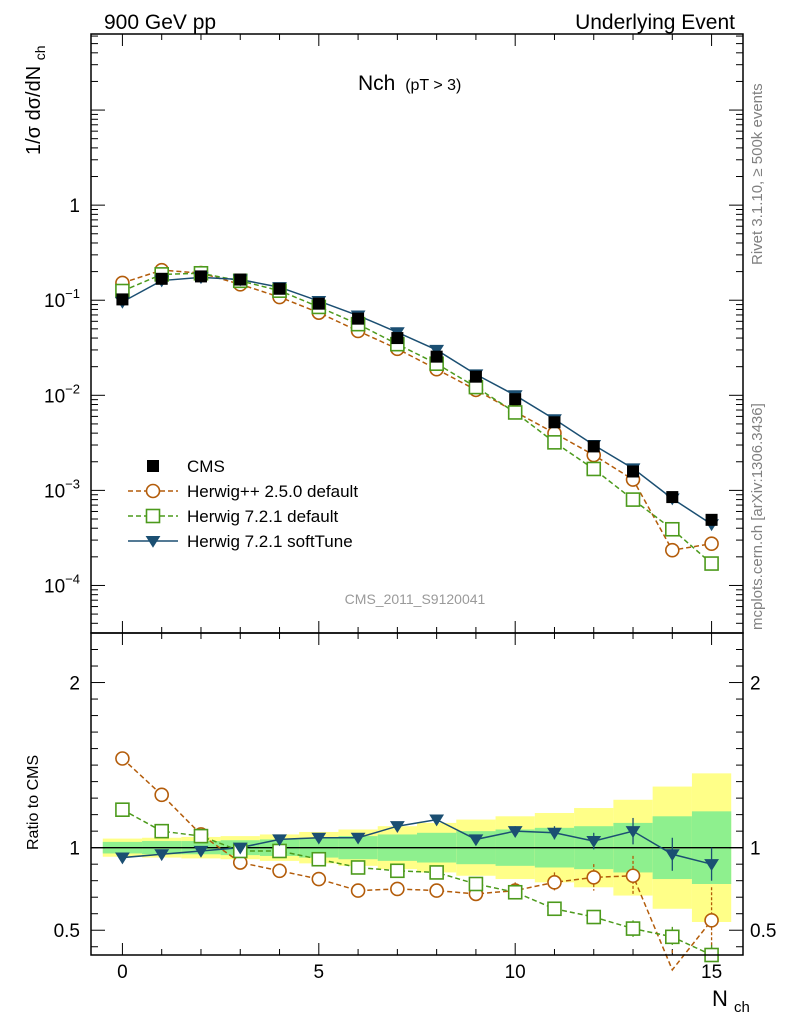 This screenshot has width=786, height=1024. What do you see at coordinates (33, 802) in the screenshot?
I see `y-axis-label-ratio: Ratio to CMS` at bounding box center [33, 802].